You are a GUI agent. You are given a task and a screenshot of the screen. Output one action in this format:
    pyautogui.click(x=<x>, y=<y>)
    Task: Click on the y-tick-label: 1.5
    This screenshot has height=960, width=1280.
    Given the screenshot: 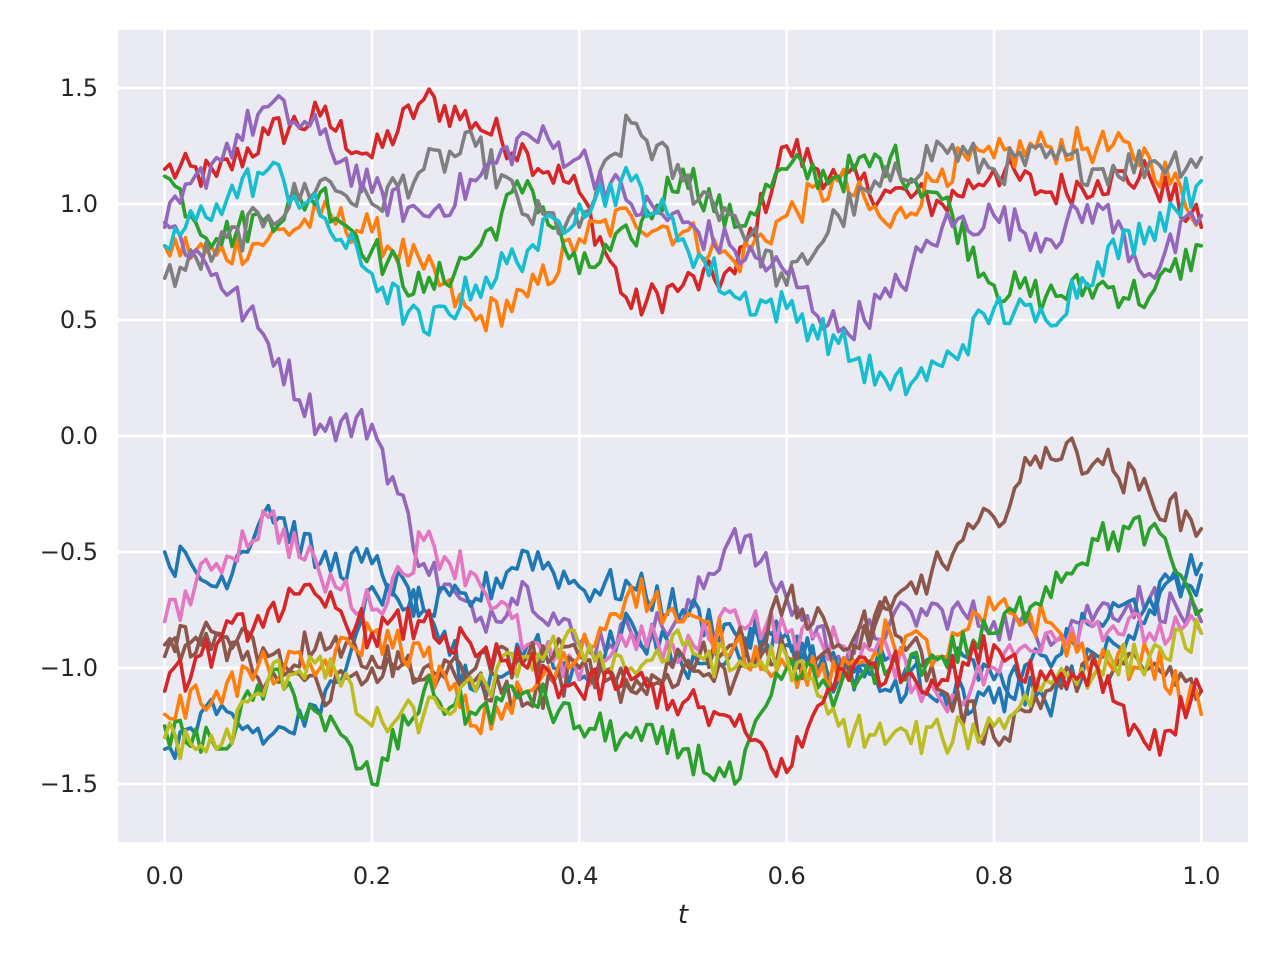 What is the action you would take?
    pyautogui.click(x=79, y=88)
    